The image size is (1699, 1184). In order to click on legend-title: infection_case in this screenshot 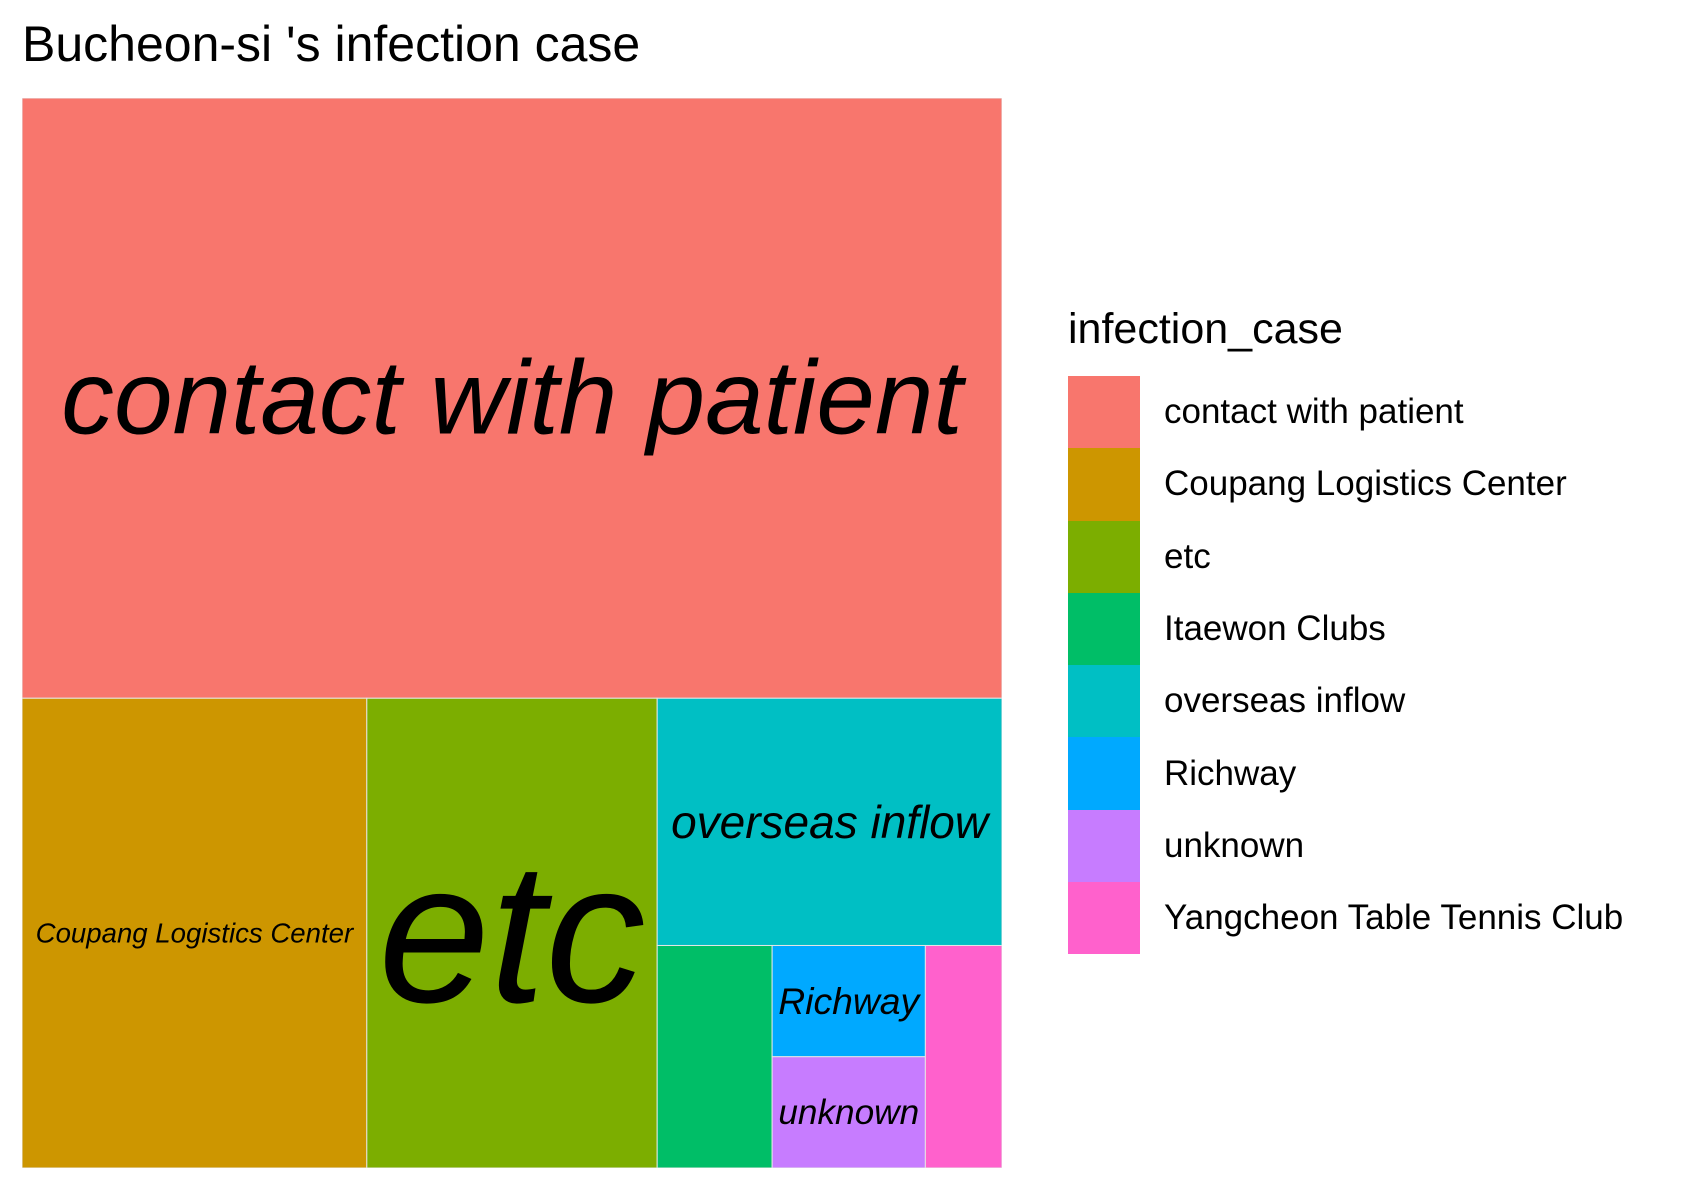, I will do `click(1205, 329)`.